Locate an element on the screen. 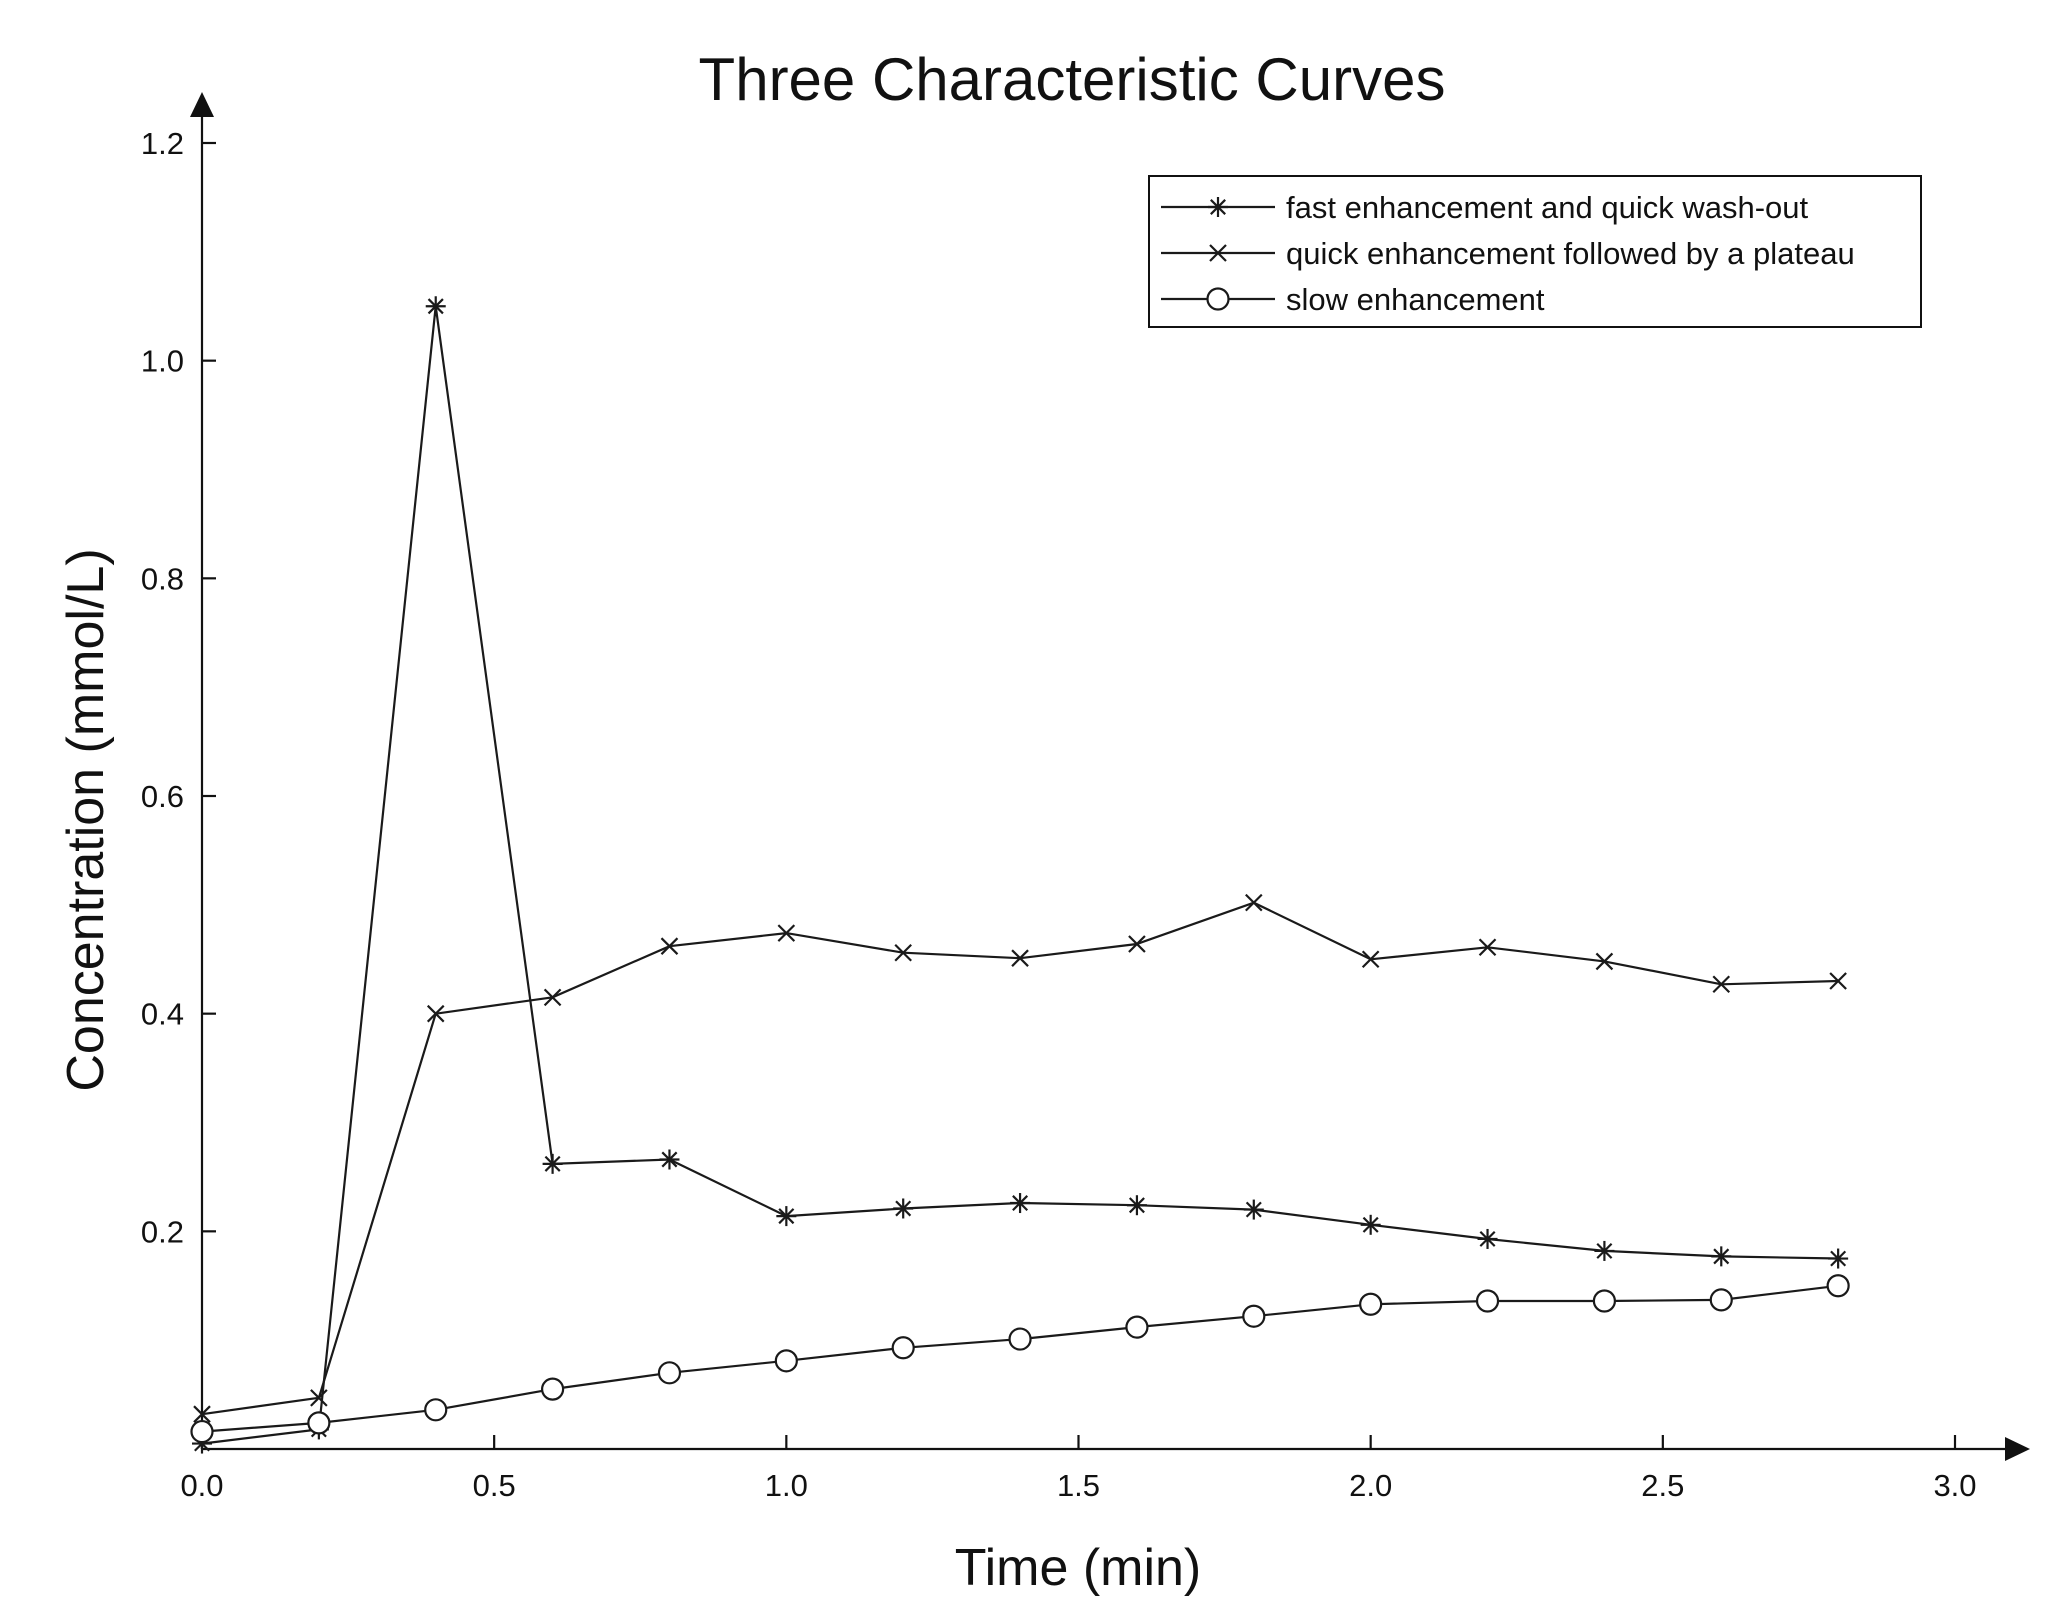  legend-label: slow enhancement is located at coordinates (1415, 299).